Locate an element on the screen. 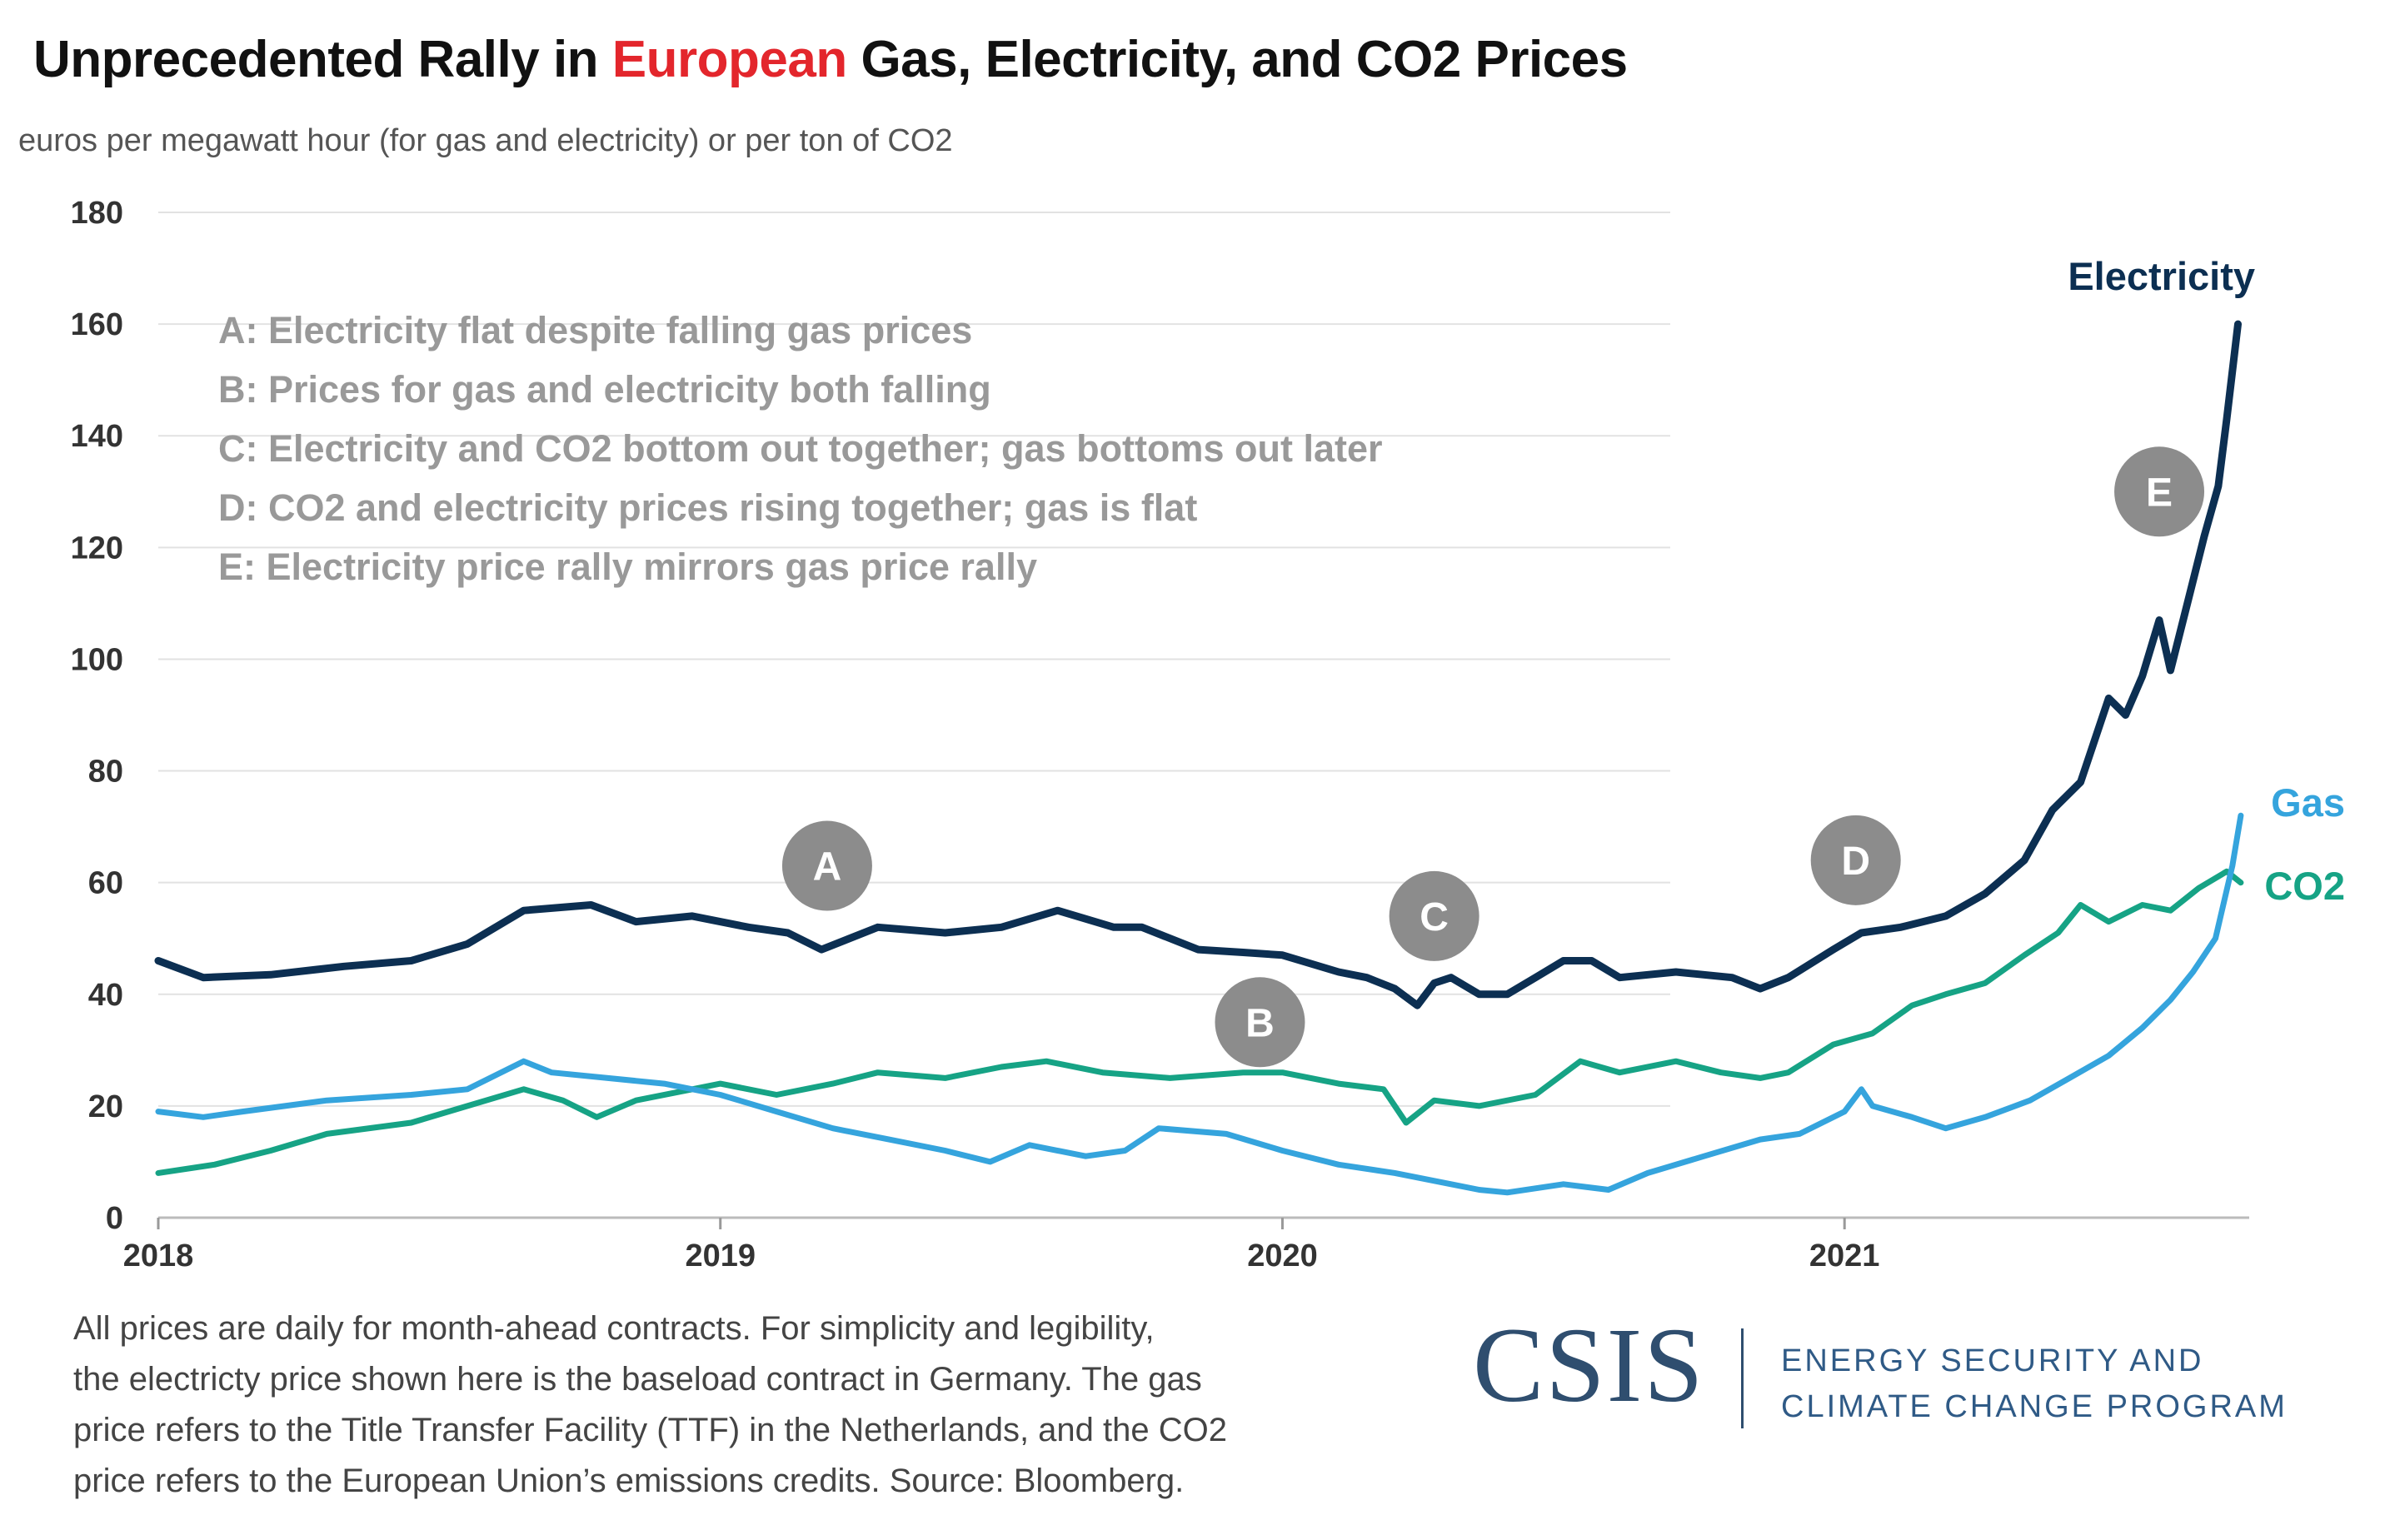 The image size is (2385, 1540). program-line-1: ENERGY SECURITY AND is located at coordinates (1993, 1360).